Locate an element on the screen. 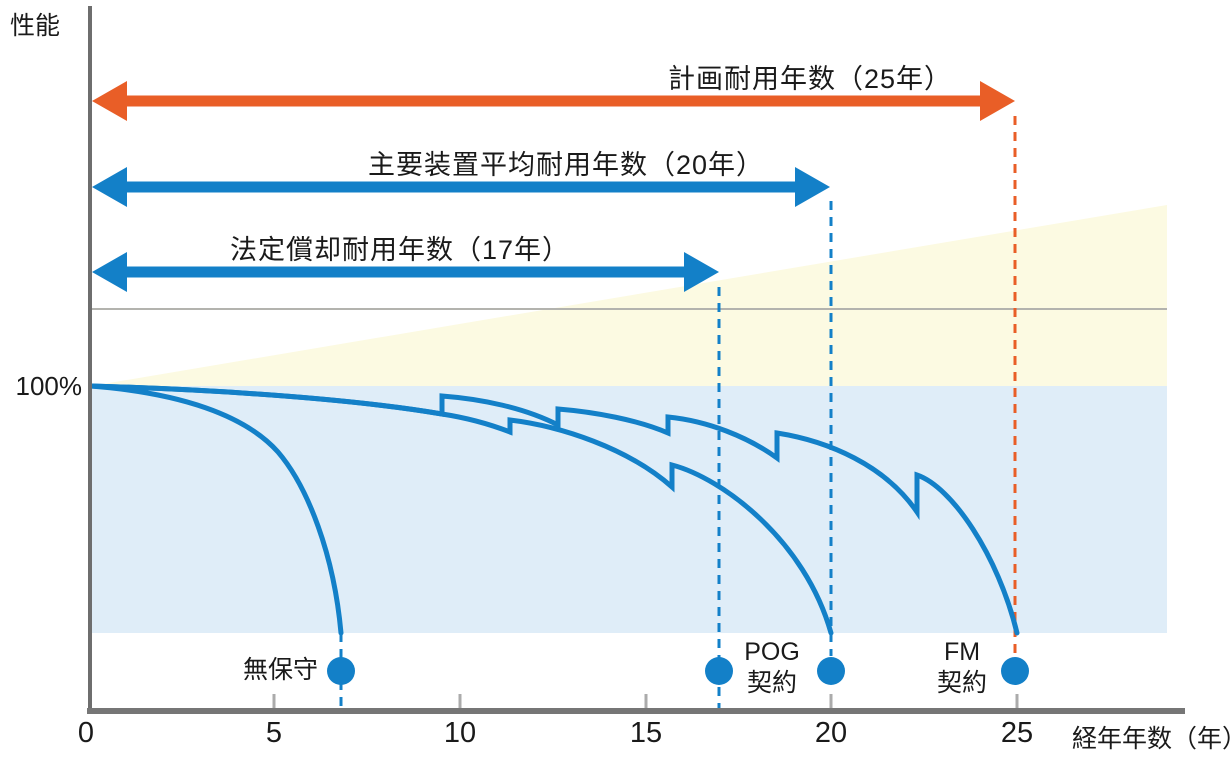  marker-label-no-maintenance: 無保守 is located at coordinates (280, 670).